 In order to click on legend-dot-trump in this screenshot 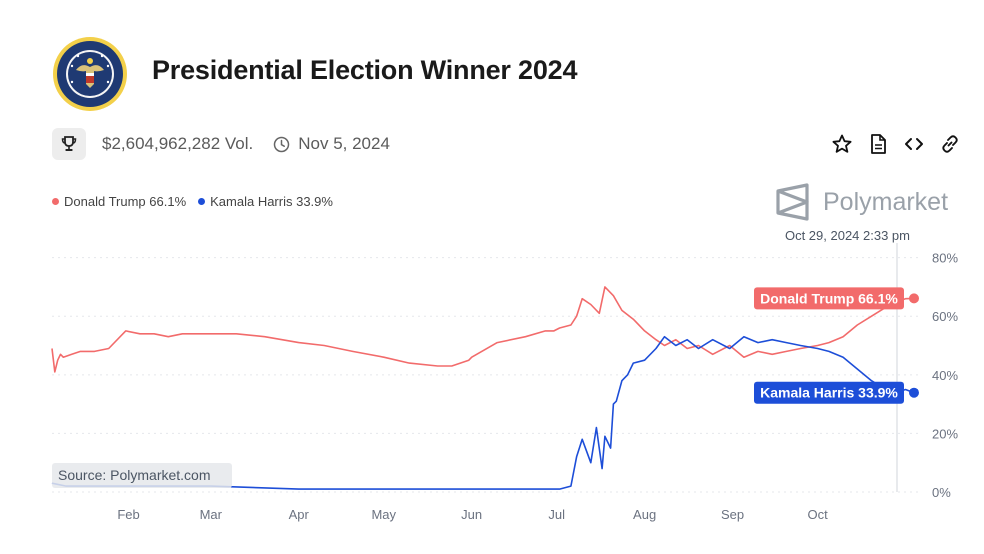, I will do `click(55, 201)`.